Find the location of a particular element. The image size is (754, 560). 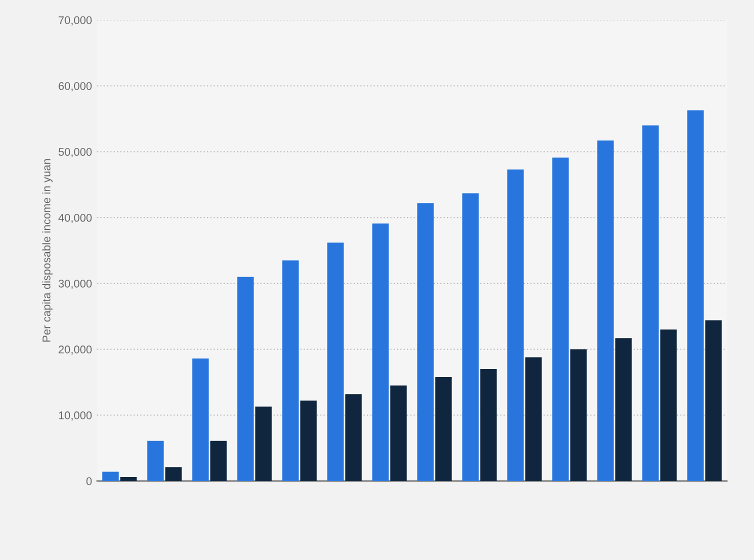

y-tick-label: 0 is located at coordinates (89, 481).